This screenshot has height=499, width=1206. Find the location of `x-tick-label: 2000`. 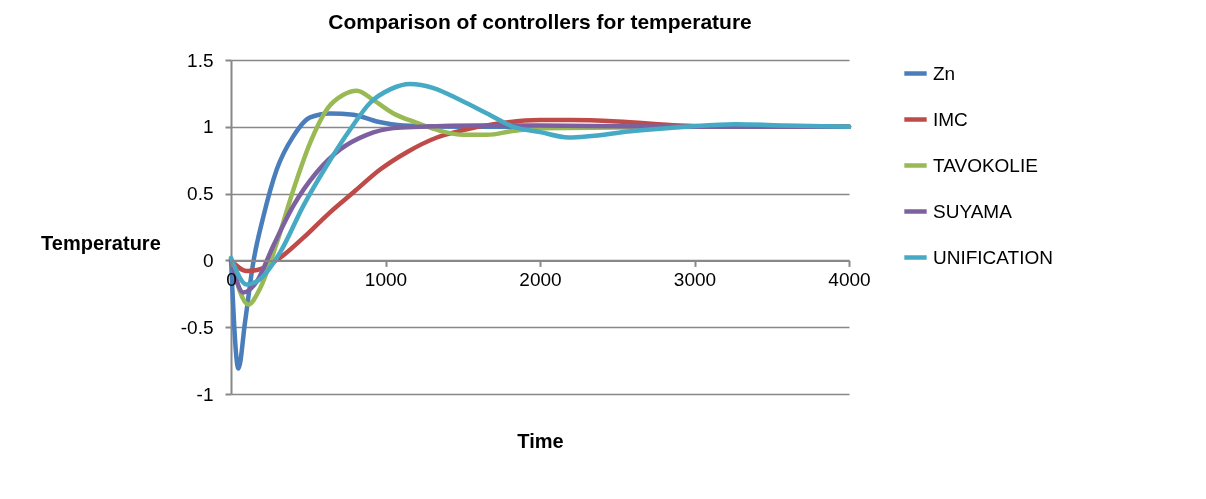

x-tick-label: 2000 is located at coordinates (540, 279).